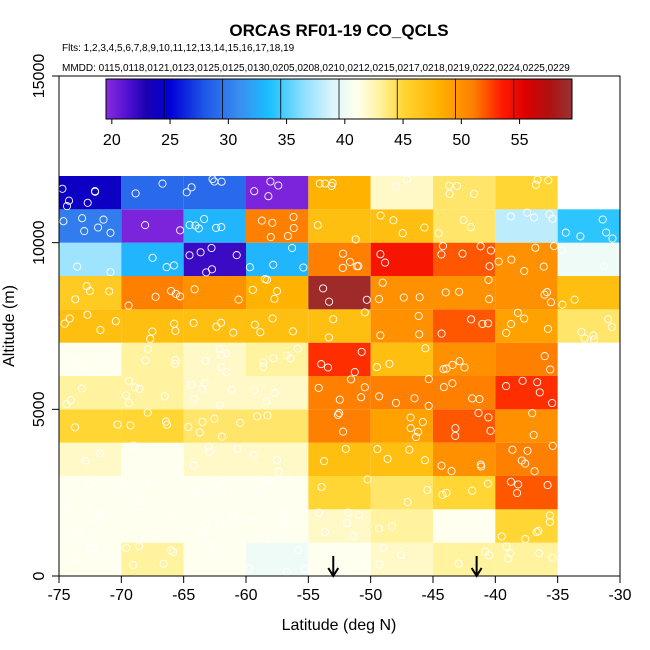 The height and width of the screenshot is (650, 650). Describe the element at coordinates (316, 134) in the screenshot. I see `colorbar-ticks: 20 25 30 35 40 45 50 55` at that location.